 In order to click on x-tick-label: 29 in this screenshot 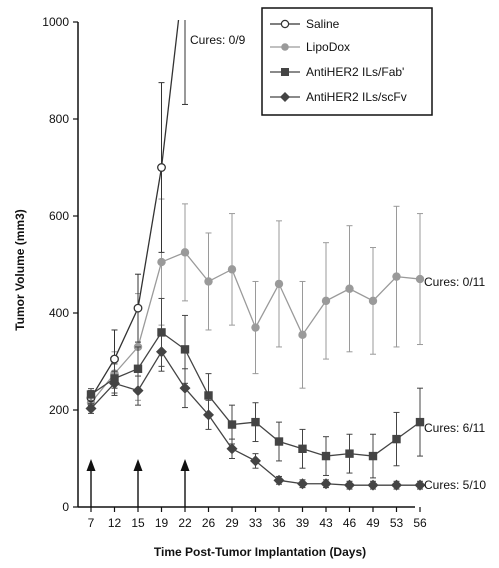, I will do `click(232, 523)`.